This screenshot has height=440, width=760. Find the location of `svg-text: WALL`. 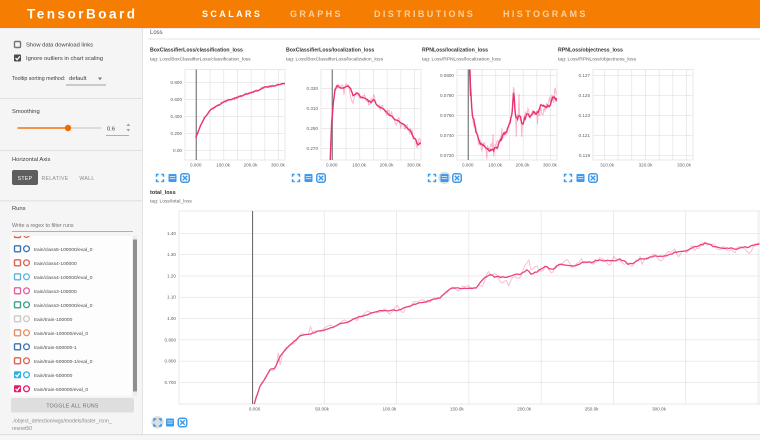

svg-text: WALL is located at coordinates (86, 179).